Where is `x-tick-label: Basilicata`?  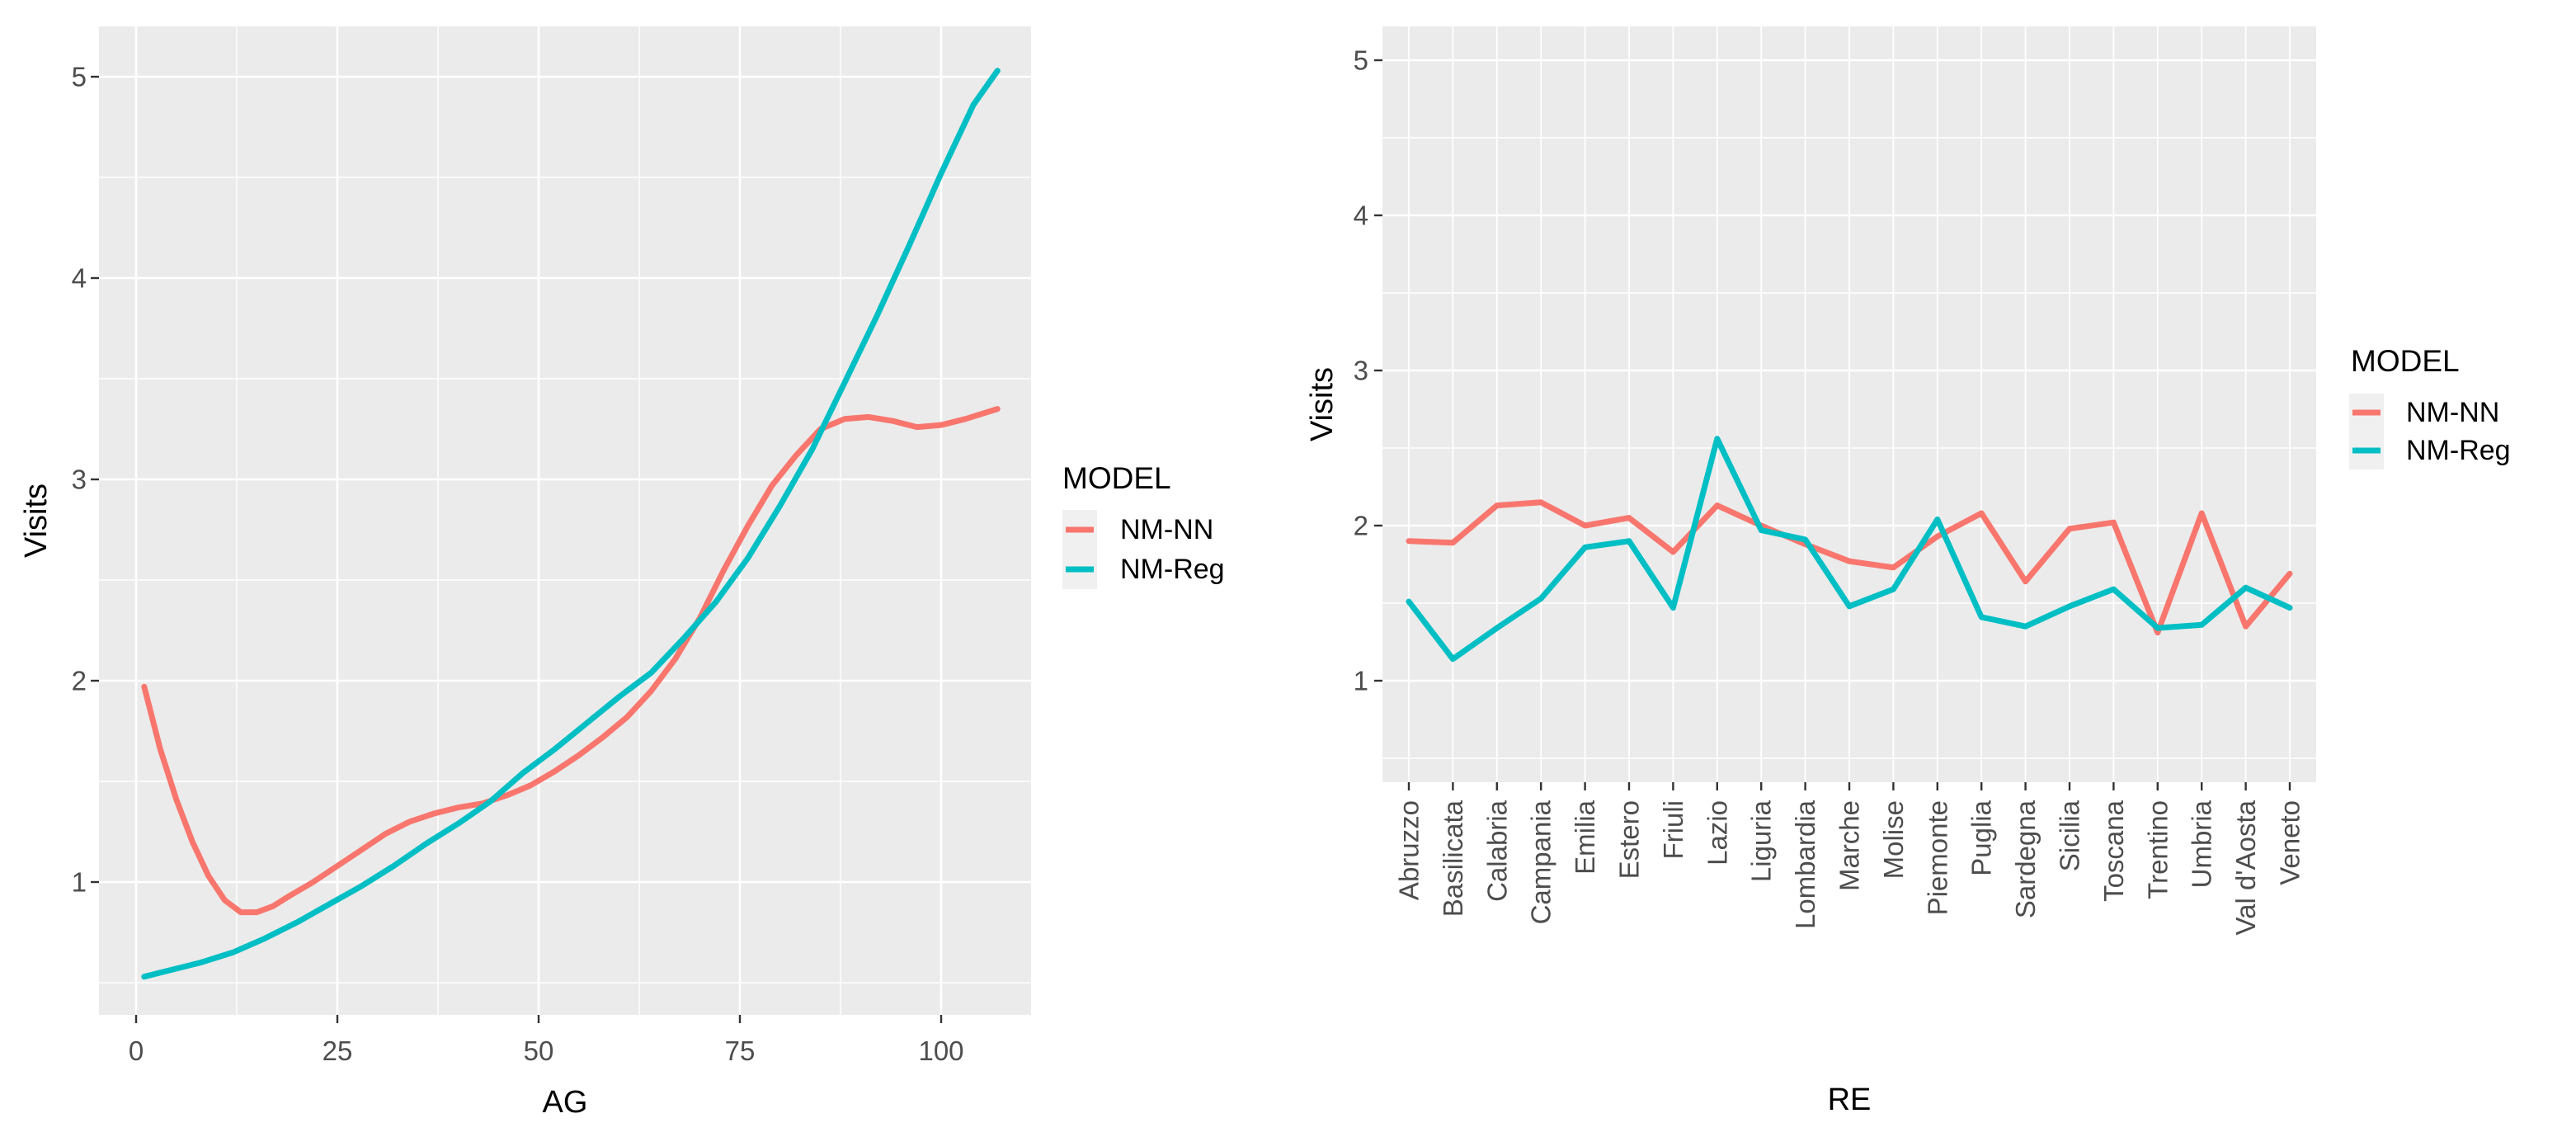
x-tick-label: Basilicata is located at coordinates (1453, 858).